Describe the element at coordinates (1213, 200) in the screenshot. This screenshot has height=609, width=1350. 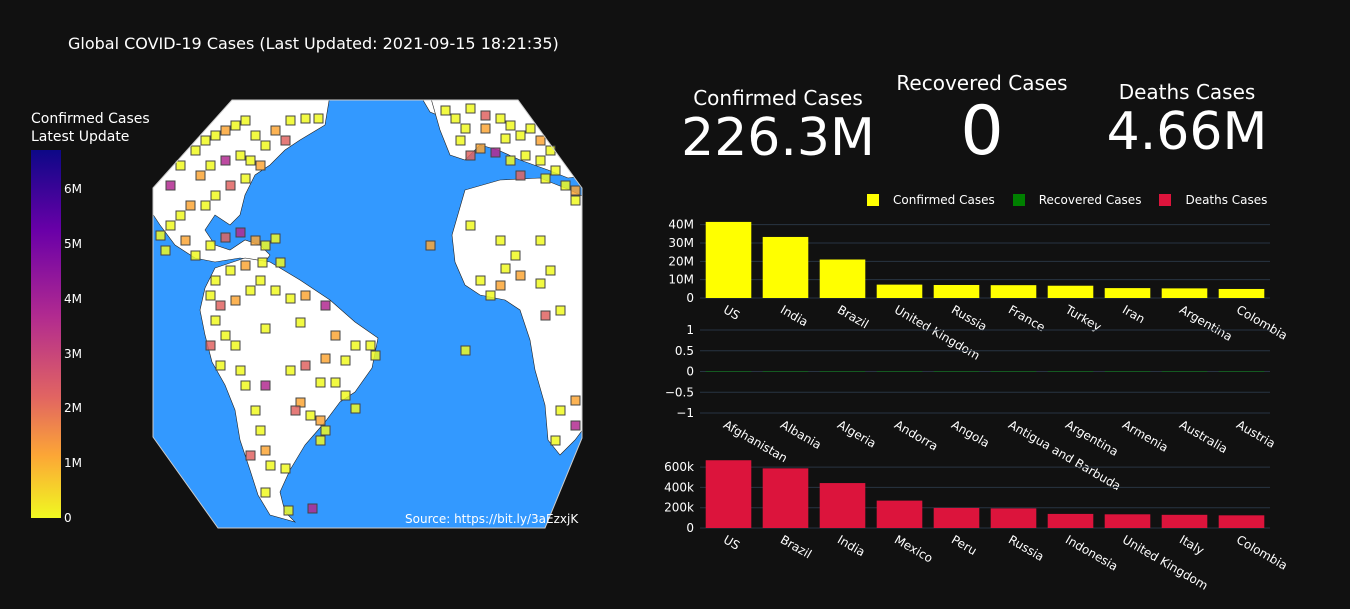
I see `legend-item-deaths: Deaths Cases` at that location.